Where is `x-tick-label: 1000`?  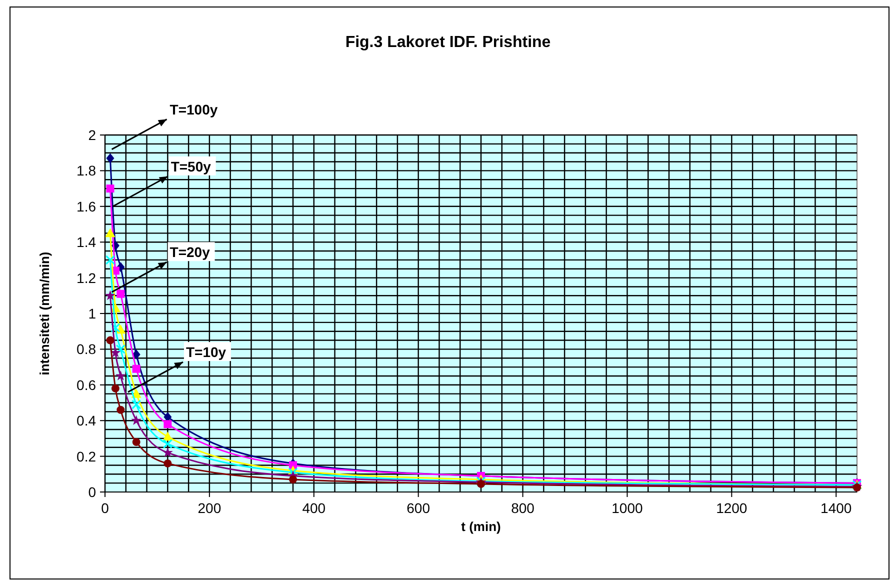
x-tick-label: 1000 is located at coordinates (628, 508).